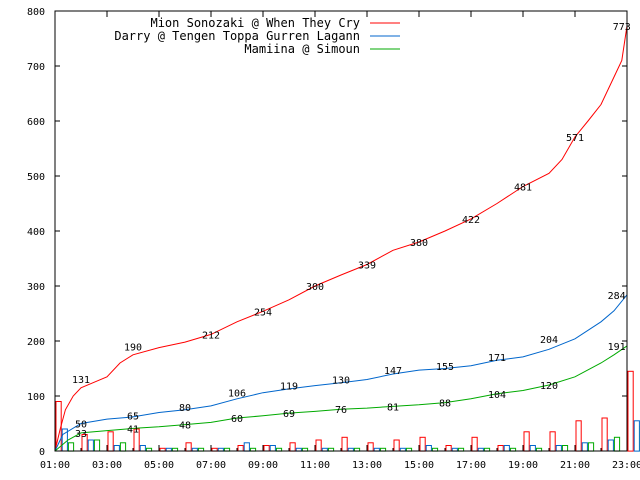 The height and width of the screenshot is (480, 640). I want to click on y-tick-label: 700, so click(36, 67).